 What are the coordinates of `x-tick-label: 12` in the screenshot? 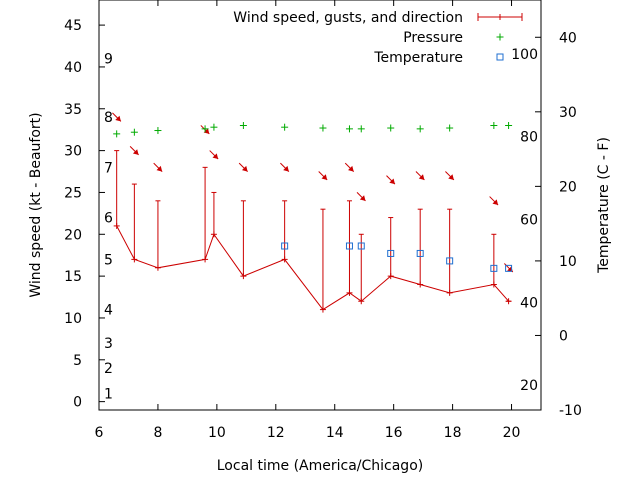 It's located at (276, 433).